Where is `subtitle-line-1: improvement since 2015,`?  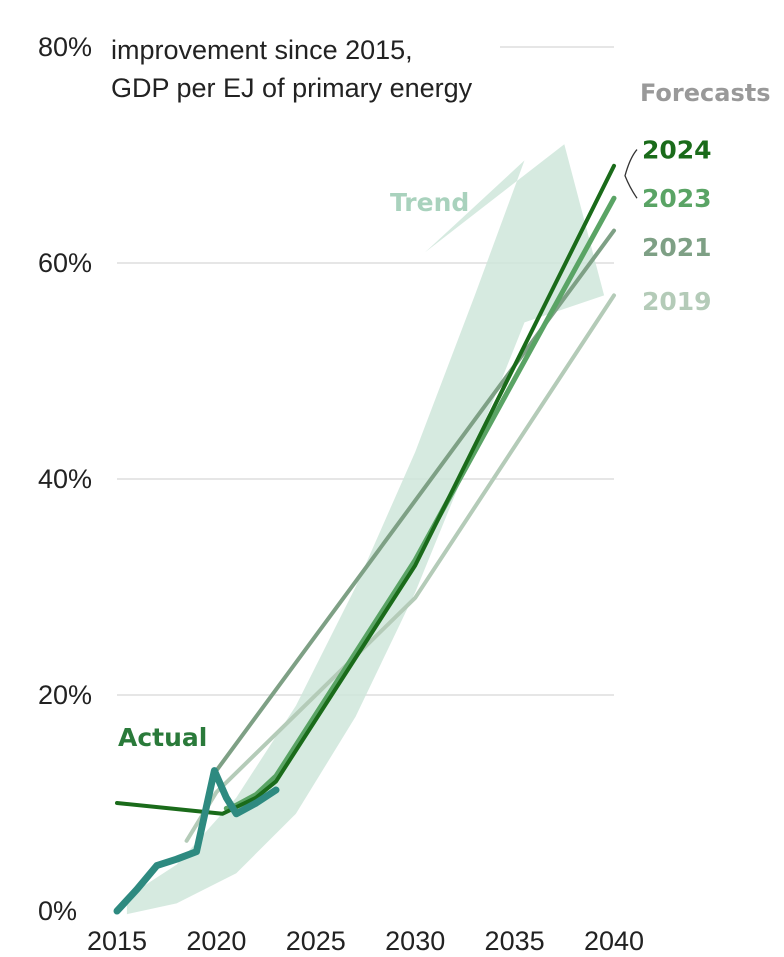 subtitle-line-1: improvement since 2015, is located at coordinates (262, 50).